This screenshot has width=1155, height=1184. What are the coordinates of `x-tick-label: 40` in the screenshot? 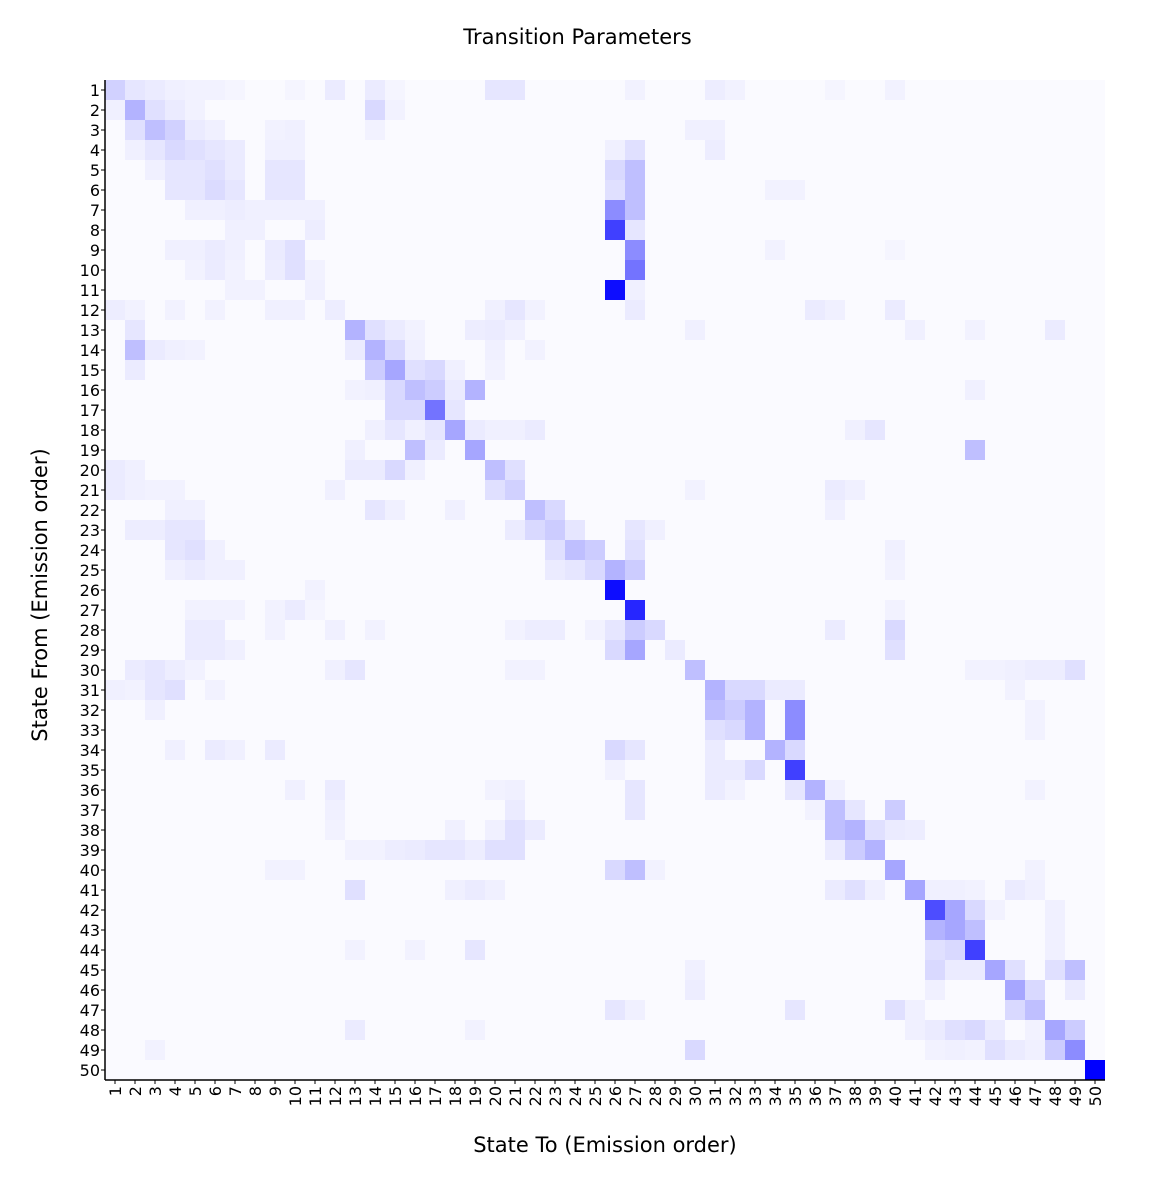 It's located at (895, 1096).